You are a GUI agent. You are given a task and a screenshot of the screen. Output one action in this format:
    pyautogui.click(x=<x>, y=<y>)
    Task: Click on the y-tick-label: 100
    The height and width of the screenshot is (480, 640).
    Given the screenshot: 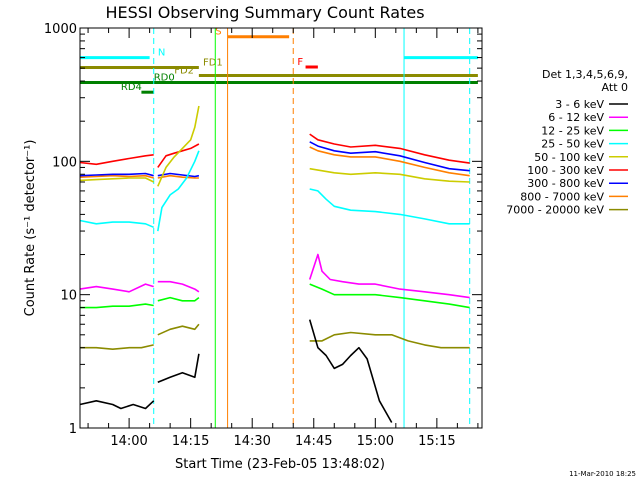 What is the action you would take?
    pyautogui.click(x=64, y=162)
    